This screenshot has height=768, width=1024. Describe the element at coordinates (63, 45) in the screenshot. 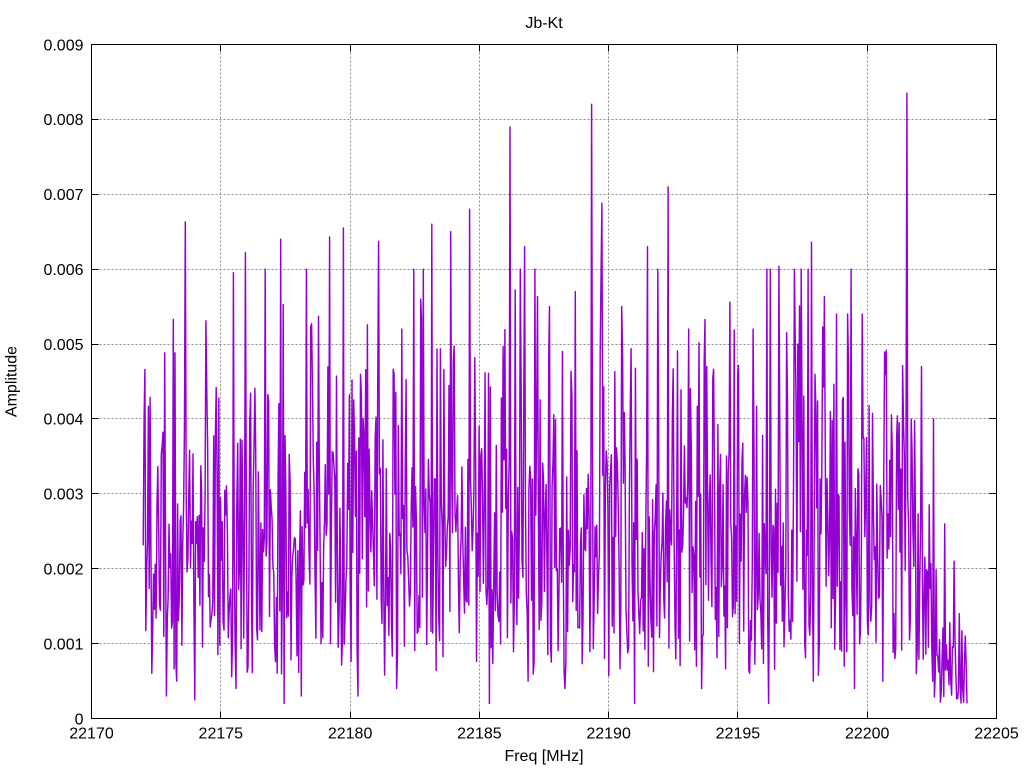

I see `svg-text: 0.009` at that location.